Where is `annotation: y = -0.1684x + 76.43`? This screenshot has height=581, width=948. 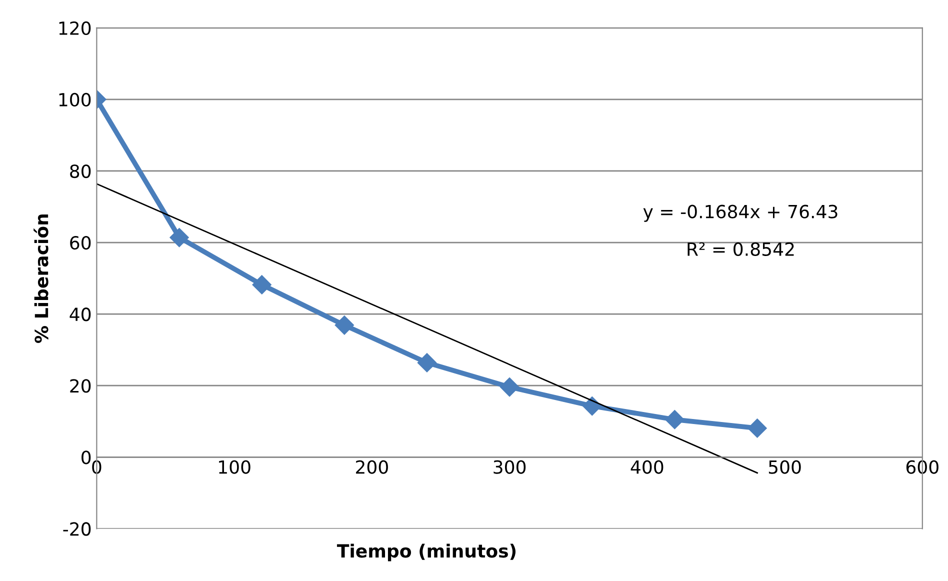
annotation: y = -0.1684x + 76.43 is located at coordinates (740, 213).